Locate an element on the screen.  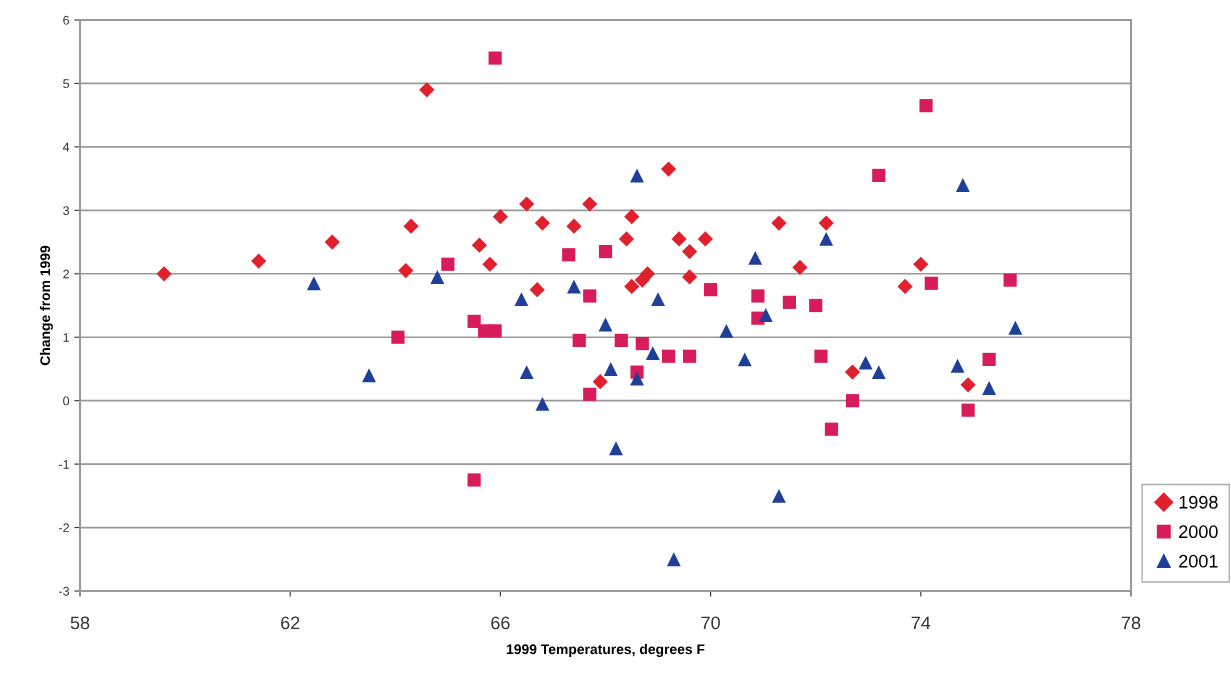
x-tick-label: 58 is located at coordinates (80, 623).